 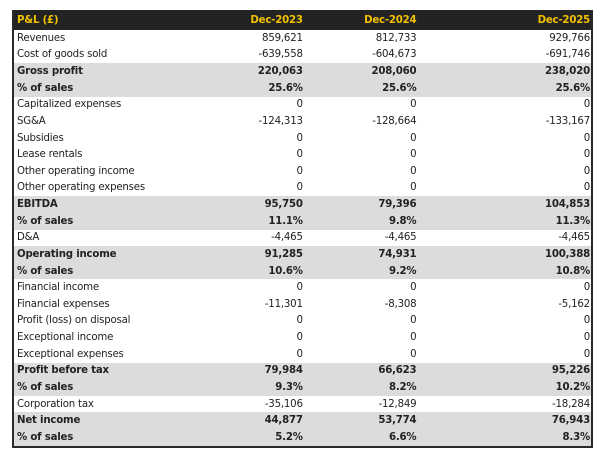 I want to click on row-label: Other operating expenses, so click(x=81, y=188).